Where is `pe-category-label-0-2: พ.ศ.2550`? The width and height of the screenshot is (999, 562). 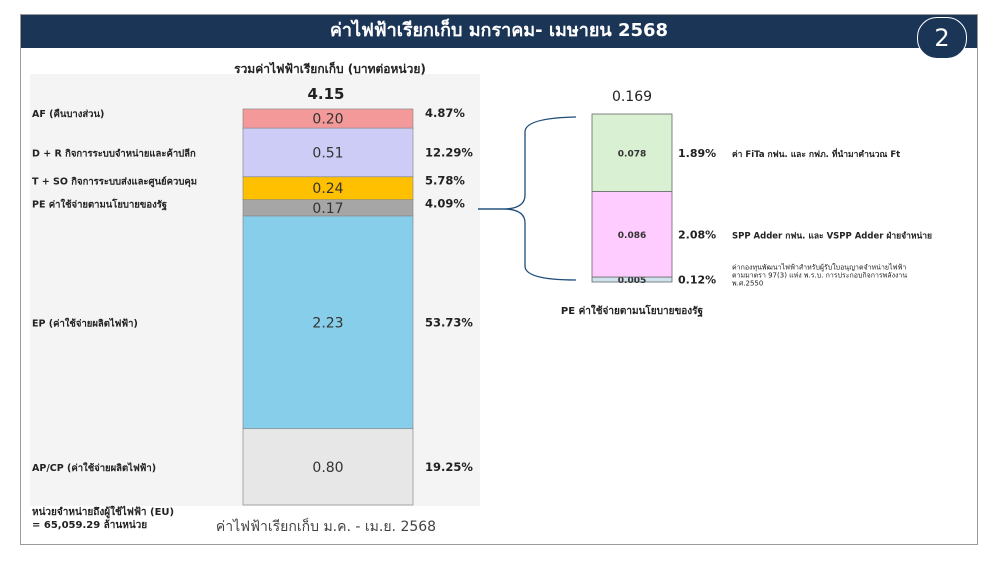
pe-category-label-0-2: พ.ศ.2550 is located at coordinates (747, 284).